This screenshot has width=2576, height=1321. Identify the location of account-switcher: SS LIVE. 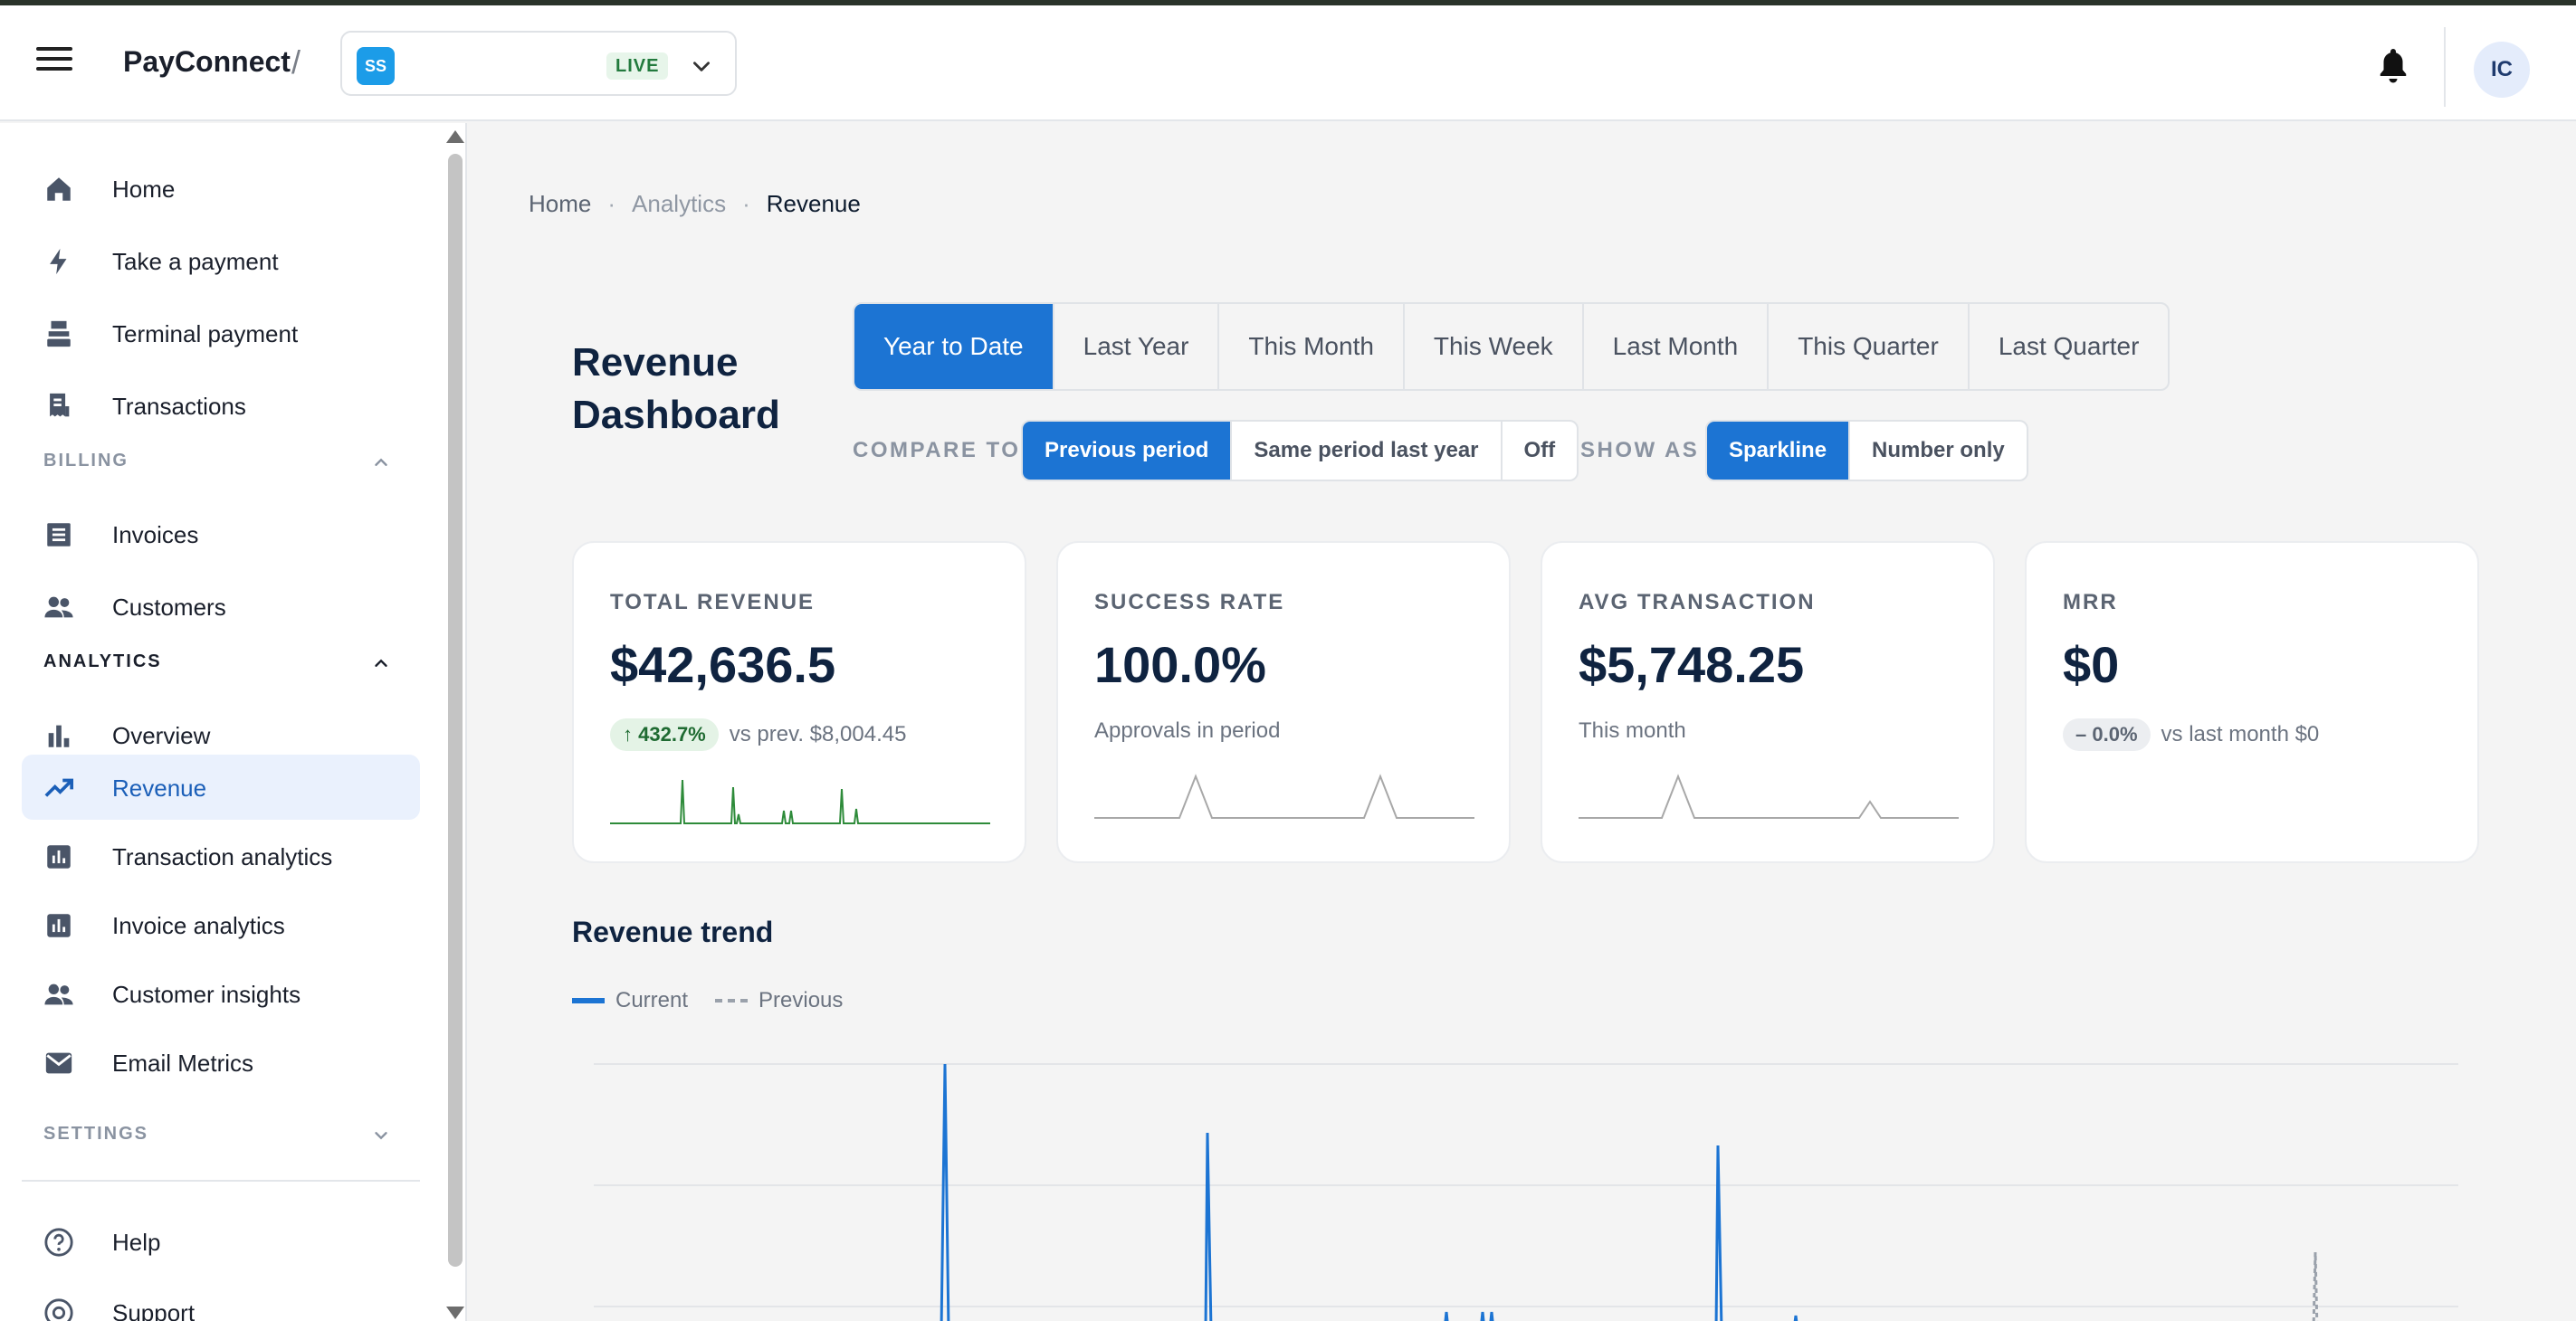
(538, 63).